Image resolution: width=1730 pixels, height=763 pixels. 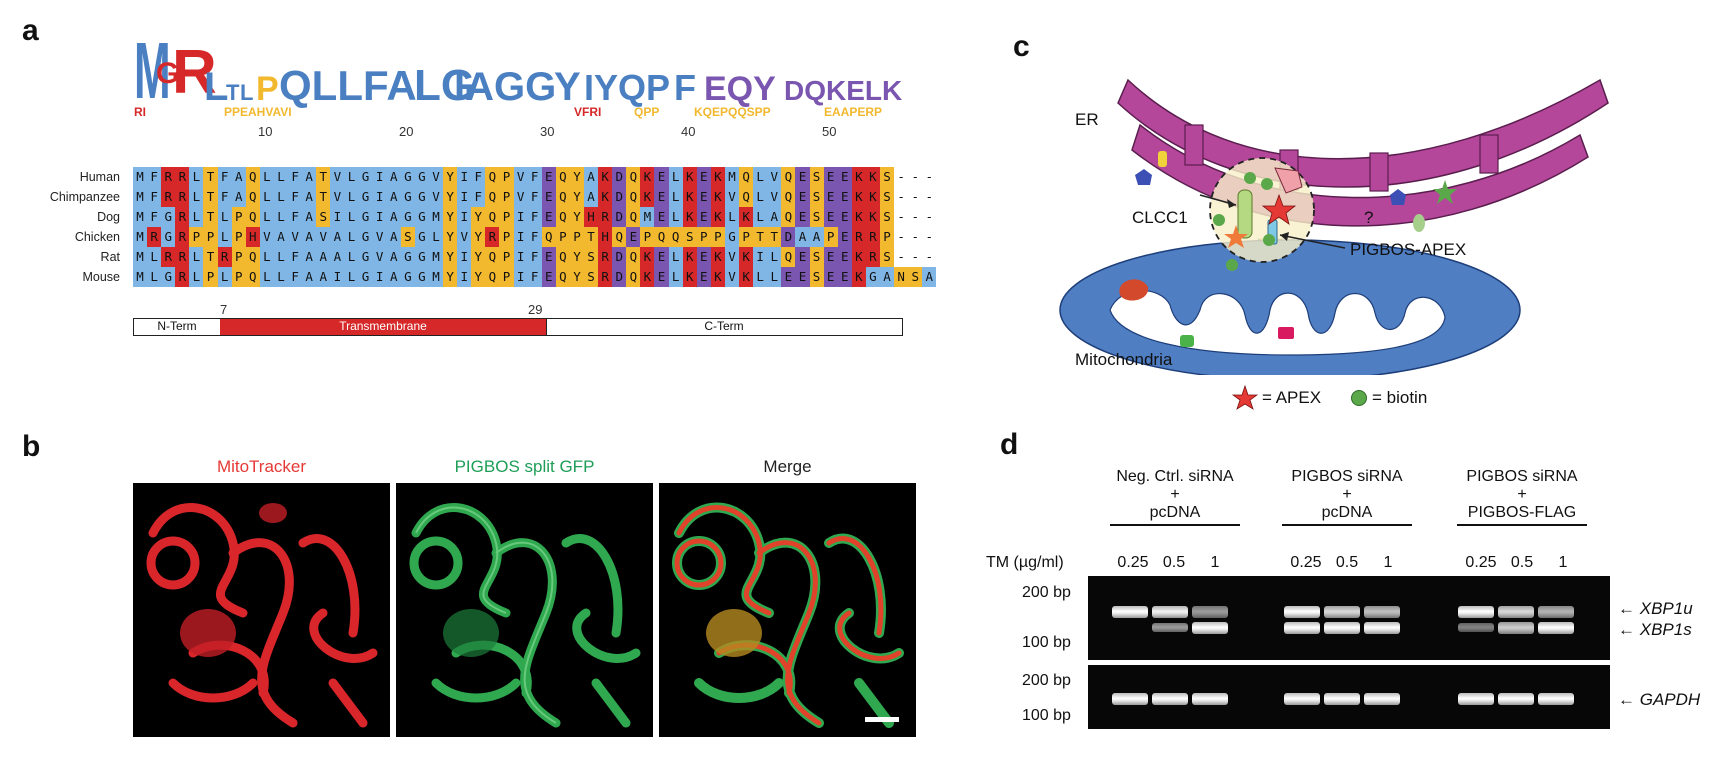 What do you see at coordinates (1659, 699) in the screenshot?
I see `gapdh-label: ← GAPDH` at bounding box center [1659, 699].